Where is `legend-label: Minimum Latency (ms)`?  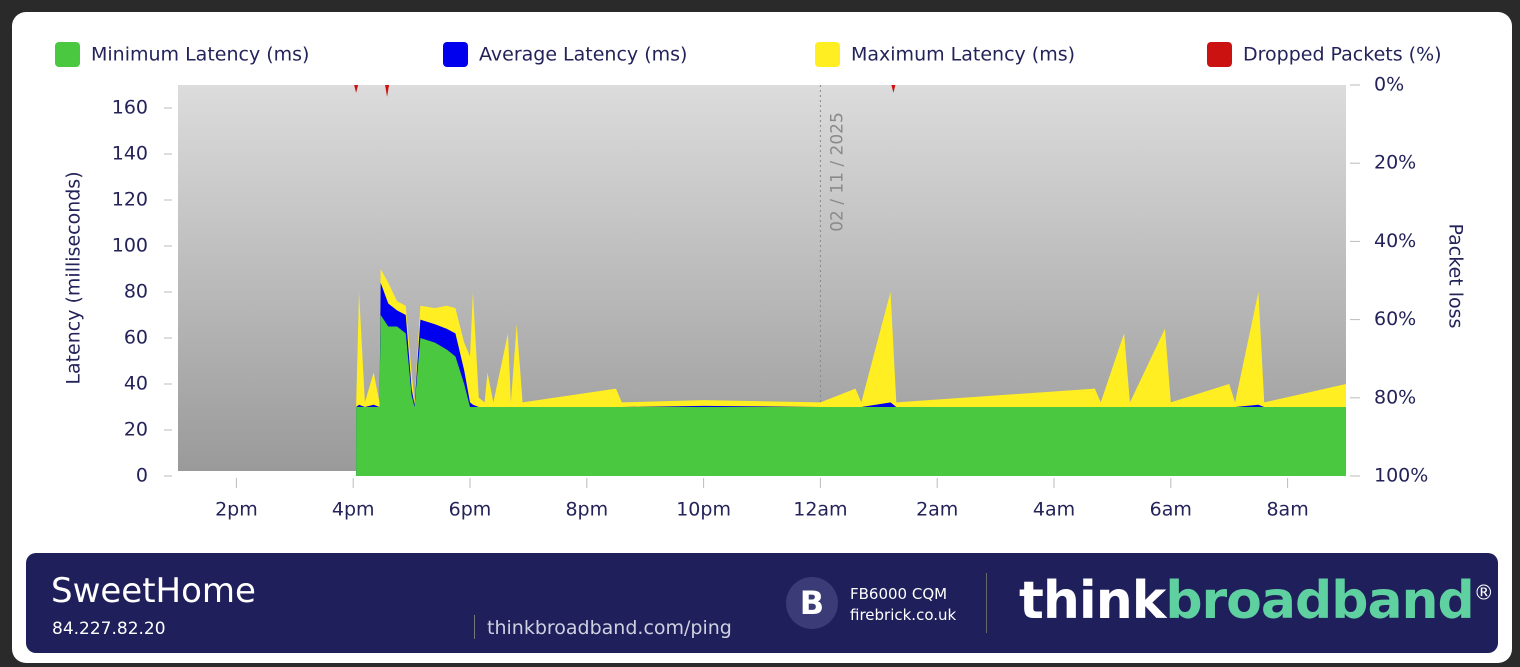 legend-label: Minimum Latency (ms) is located at coordinates (200, 55).